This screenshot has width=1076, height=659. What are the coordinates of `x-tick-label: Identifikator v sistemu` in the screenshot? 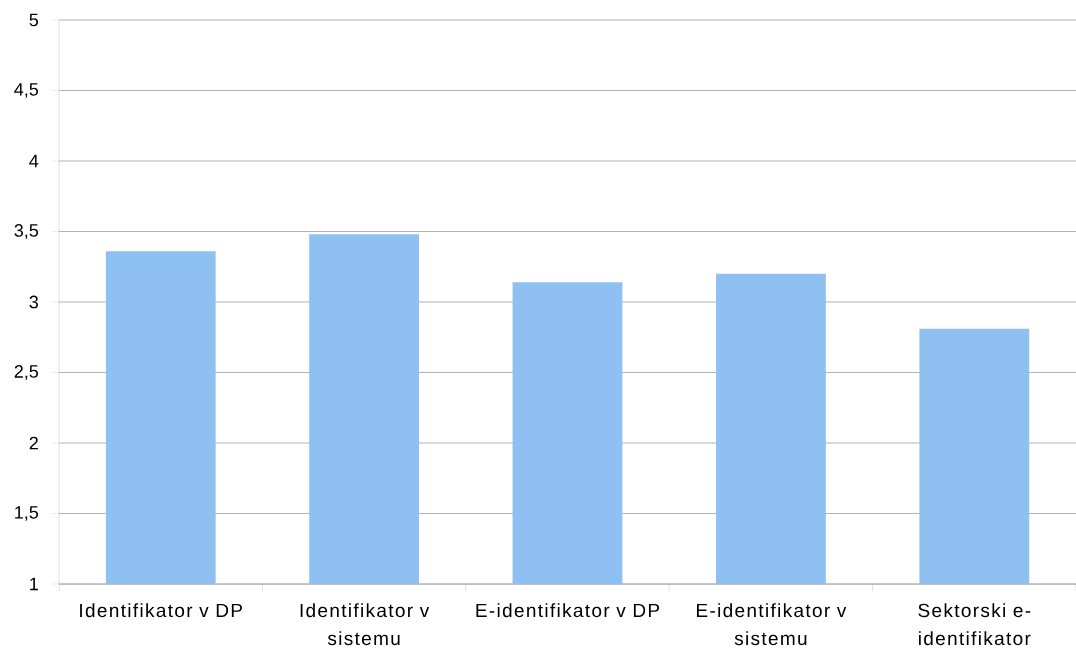 It's located at (365, 624).